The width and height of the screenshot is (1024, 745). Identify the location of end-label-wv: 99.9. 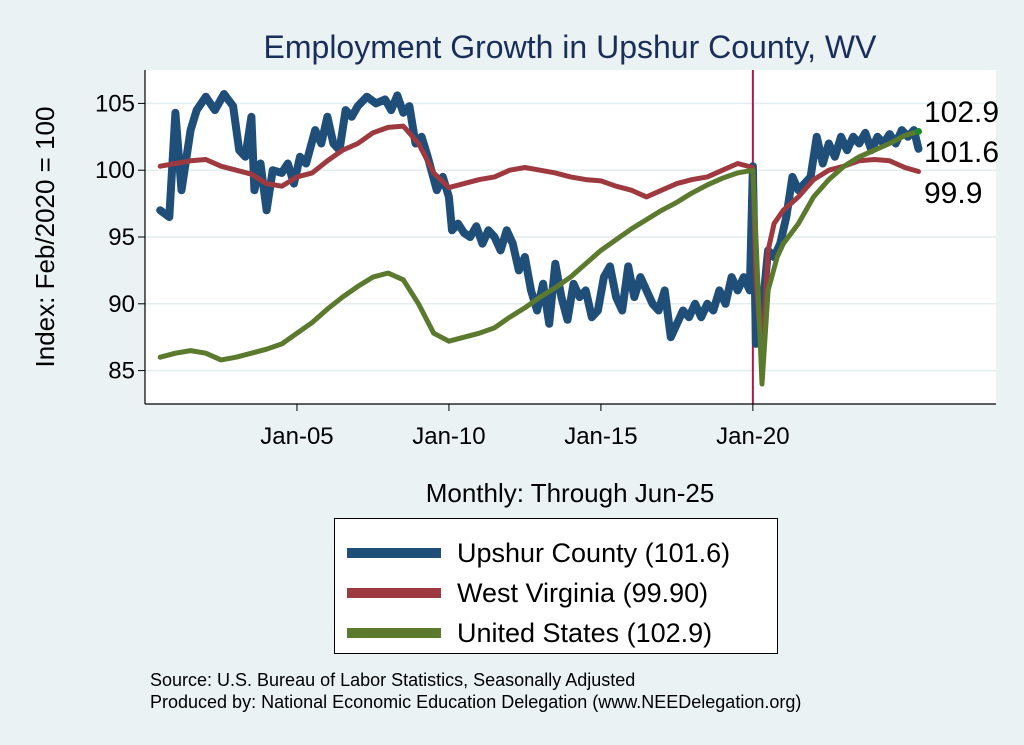
(953, 193).